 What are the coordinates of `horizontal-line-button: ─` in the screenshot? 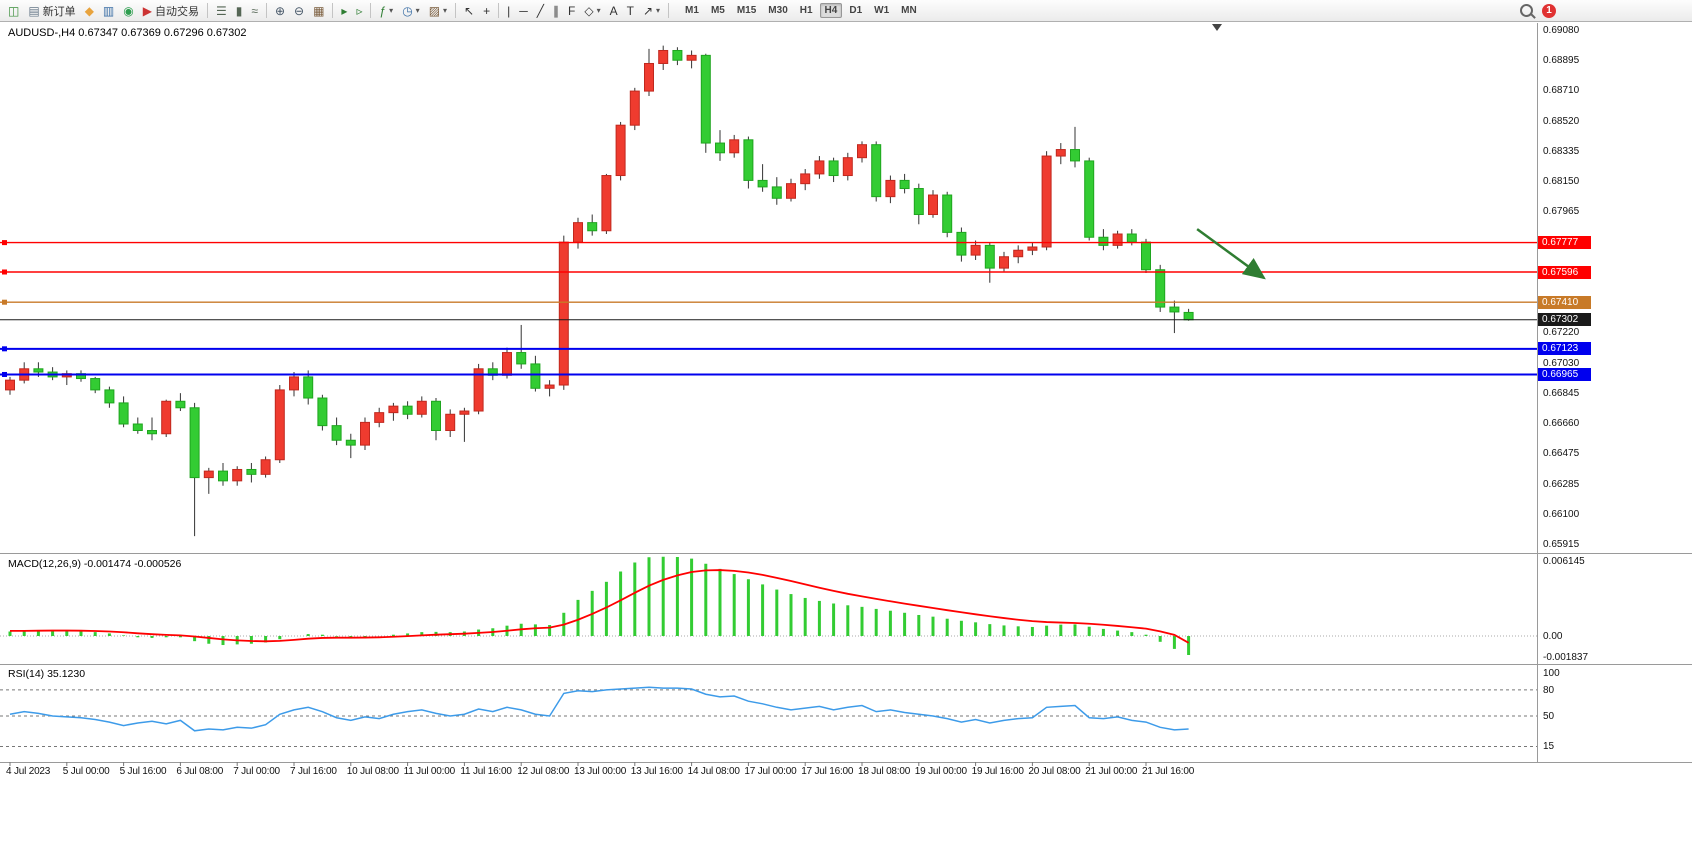 It's located at (523, 11).